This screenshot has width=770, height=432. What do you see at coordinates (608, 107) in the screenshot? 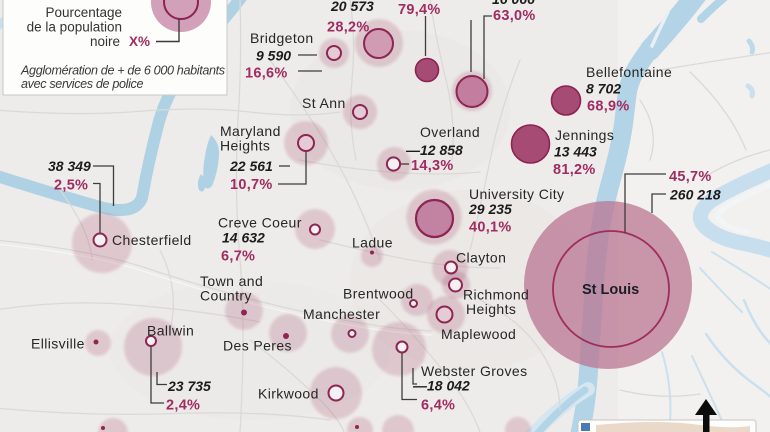
I see `svg-text: 68,9%` at bounding box center [608, 107].